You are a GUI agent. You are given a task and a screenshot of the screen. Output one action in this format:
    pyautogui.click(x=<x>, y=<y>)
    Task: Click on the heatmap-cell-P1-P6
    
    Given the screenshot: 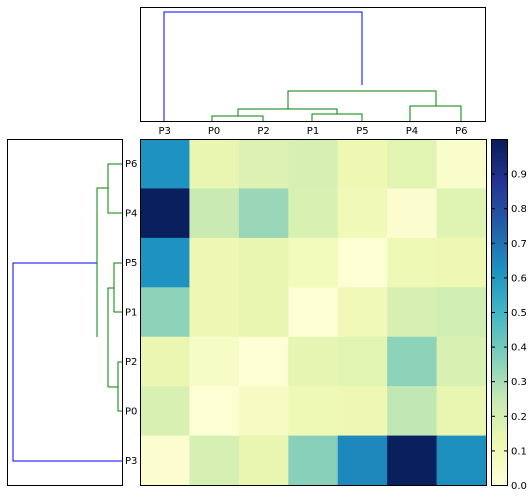 What is the action you would take?
    pyautogui.click(x=461, y=312)
    